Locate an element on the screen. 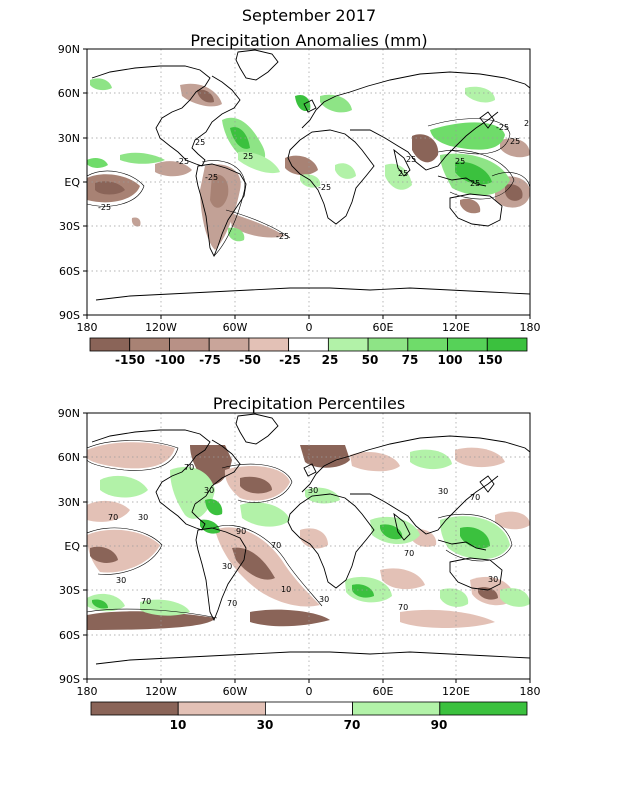  percentile-lon-labels: 180 120W 60W 0 60E 120E 180 is located at coordinates (309, 691).